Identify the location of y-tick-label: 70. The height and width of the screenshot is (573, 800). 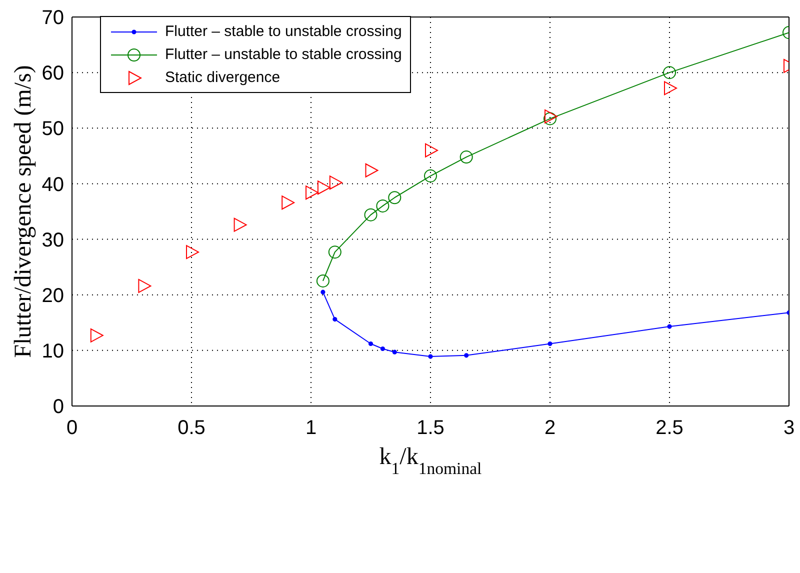
(53, 18).